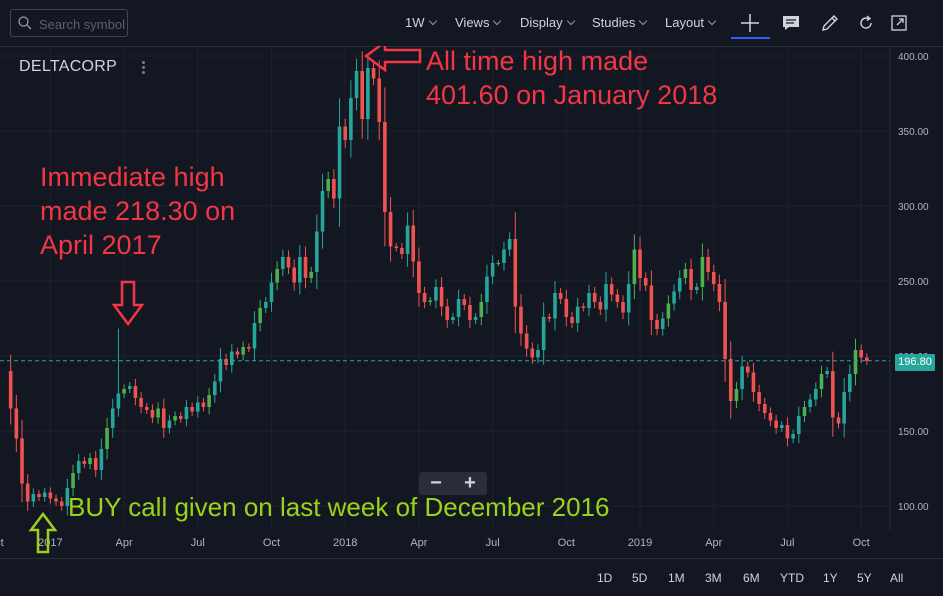 Image resolution: width=943 pixels, height=596 pixels. What do you see at coordinates (418, 543) in the screenshot?
I see `x-tick-label: Apr` at bounding box center [418, 543].